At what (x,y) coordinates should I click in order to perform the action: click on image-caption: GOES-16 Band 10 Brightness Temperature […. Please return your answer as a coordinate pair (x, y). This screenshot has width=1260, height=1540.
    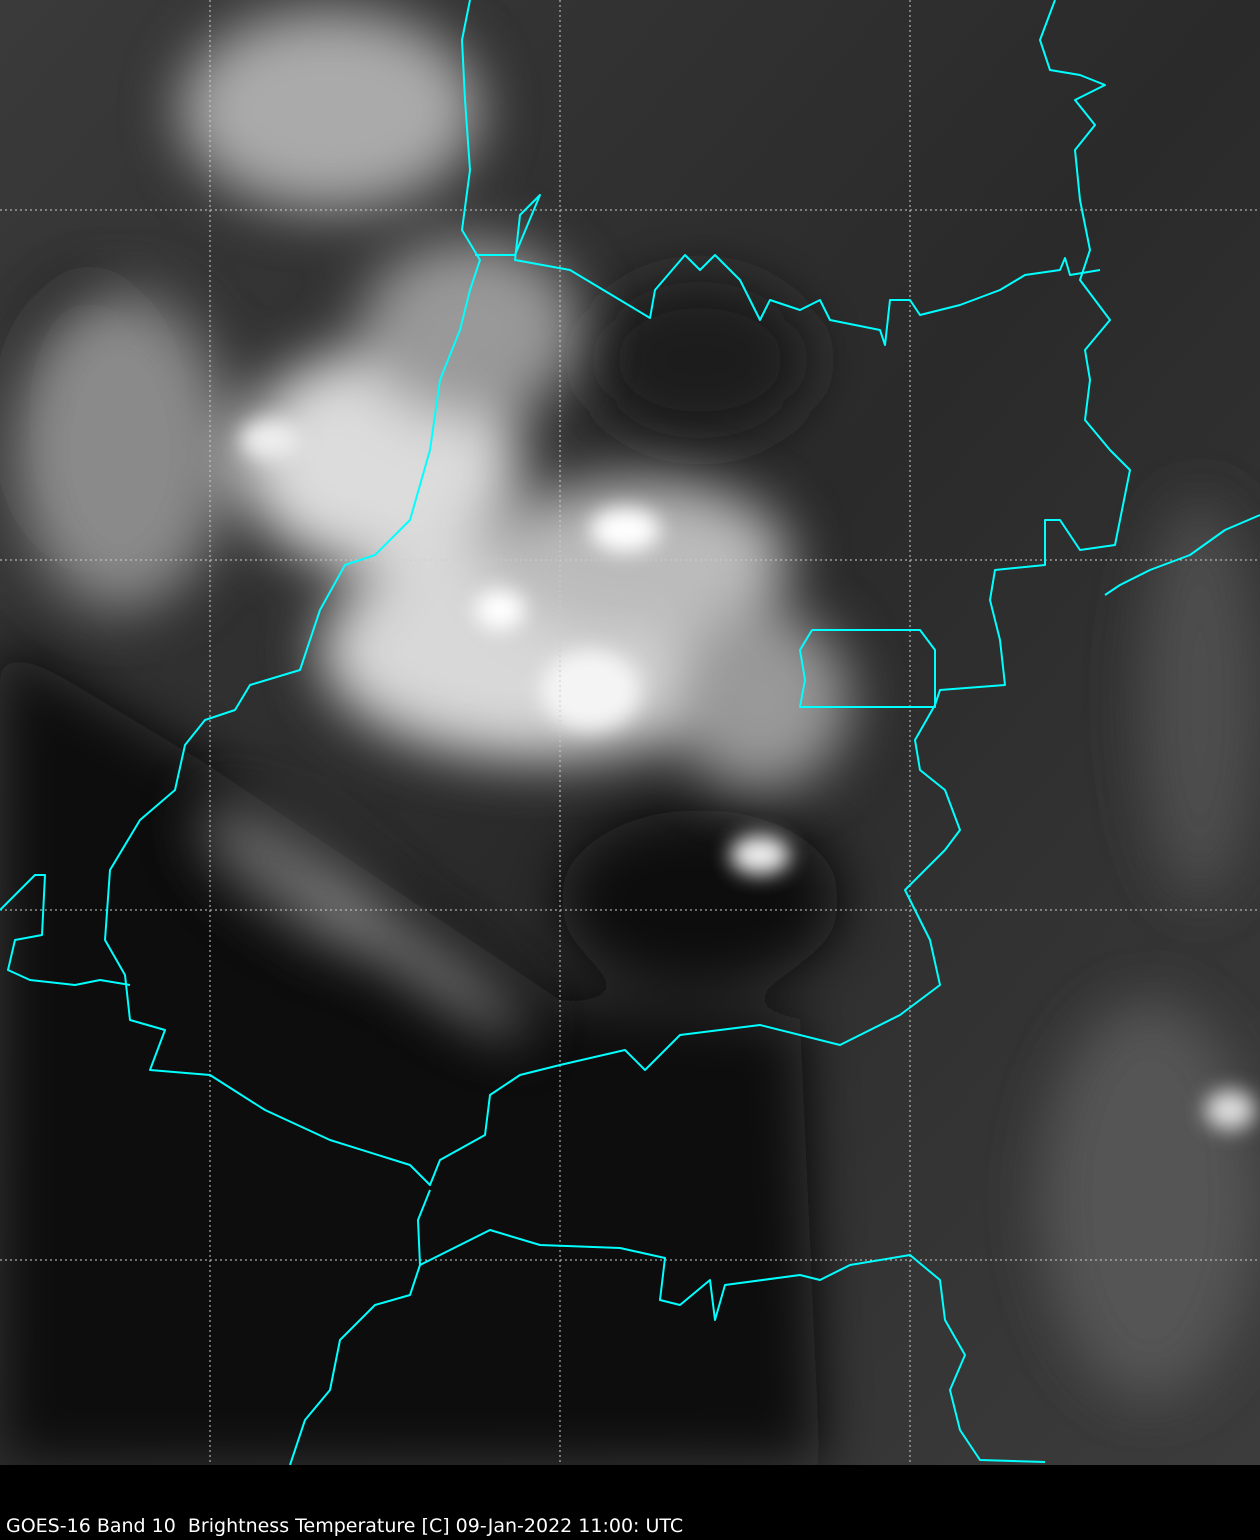
    Looking at the image, I should click on (345, 1526).